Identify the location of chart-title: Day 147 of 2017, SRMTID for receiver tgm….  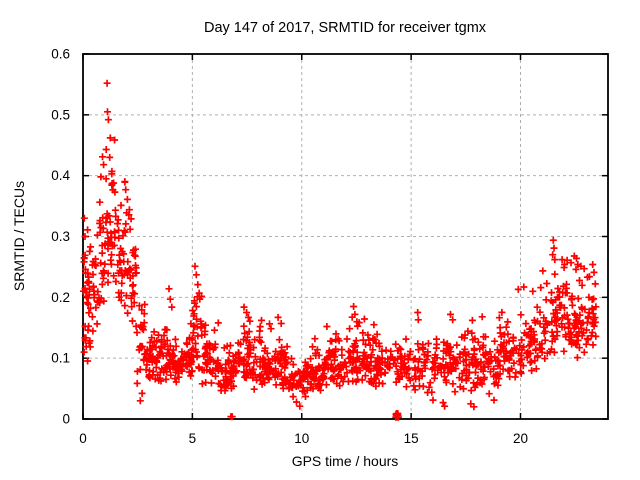
(345, 28).